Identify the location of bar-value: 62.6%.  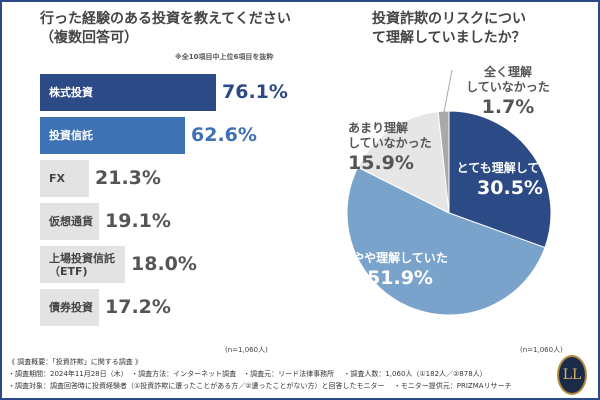
(224, 135).